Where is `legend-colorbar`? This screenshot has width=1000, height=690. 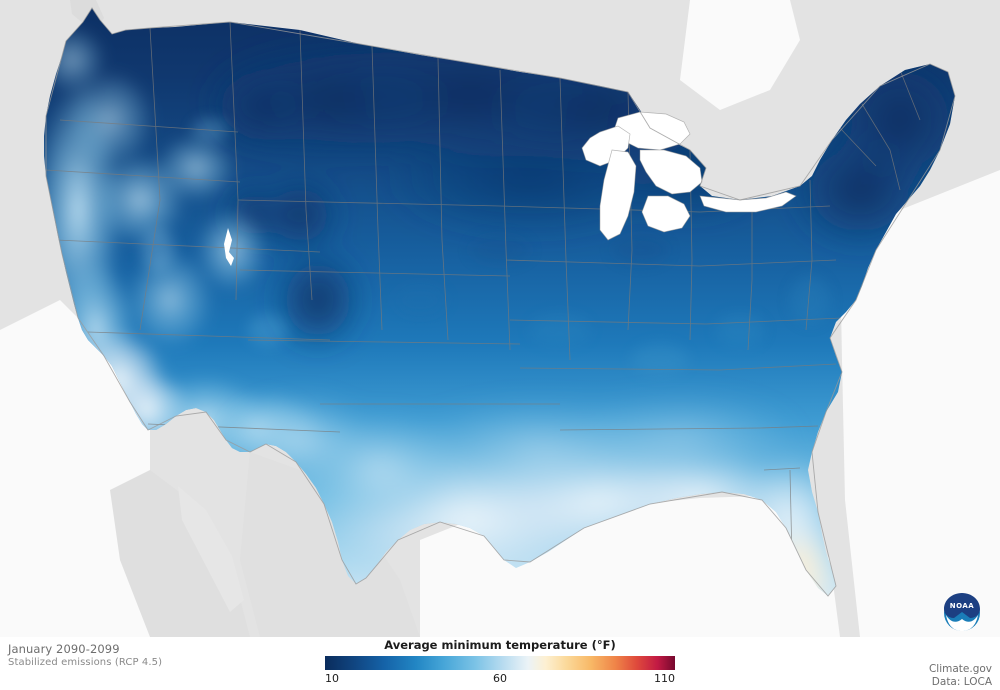 legend-colorbar is located at coordinates (500, 663).